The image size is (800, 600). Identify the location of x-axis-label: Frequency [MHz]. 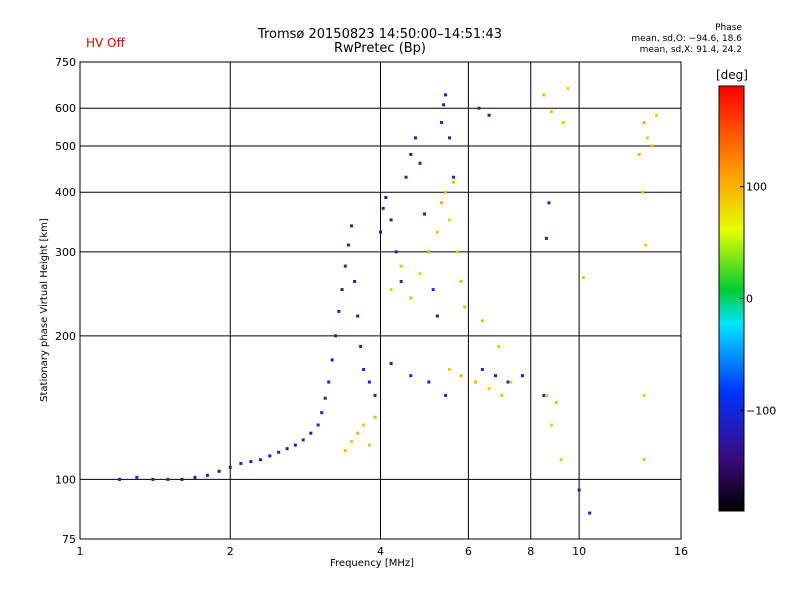
(372, 563).